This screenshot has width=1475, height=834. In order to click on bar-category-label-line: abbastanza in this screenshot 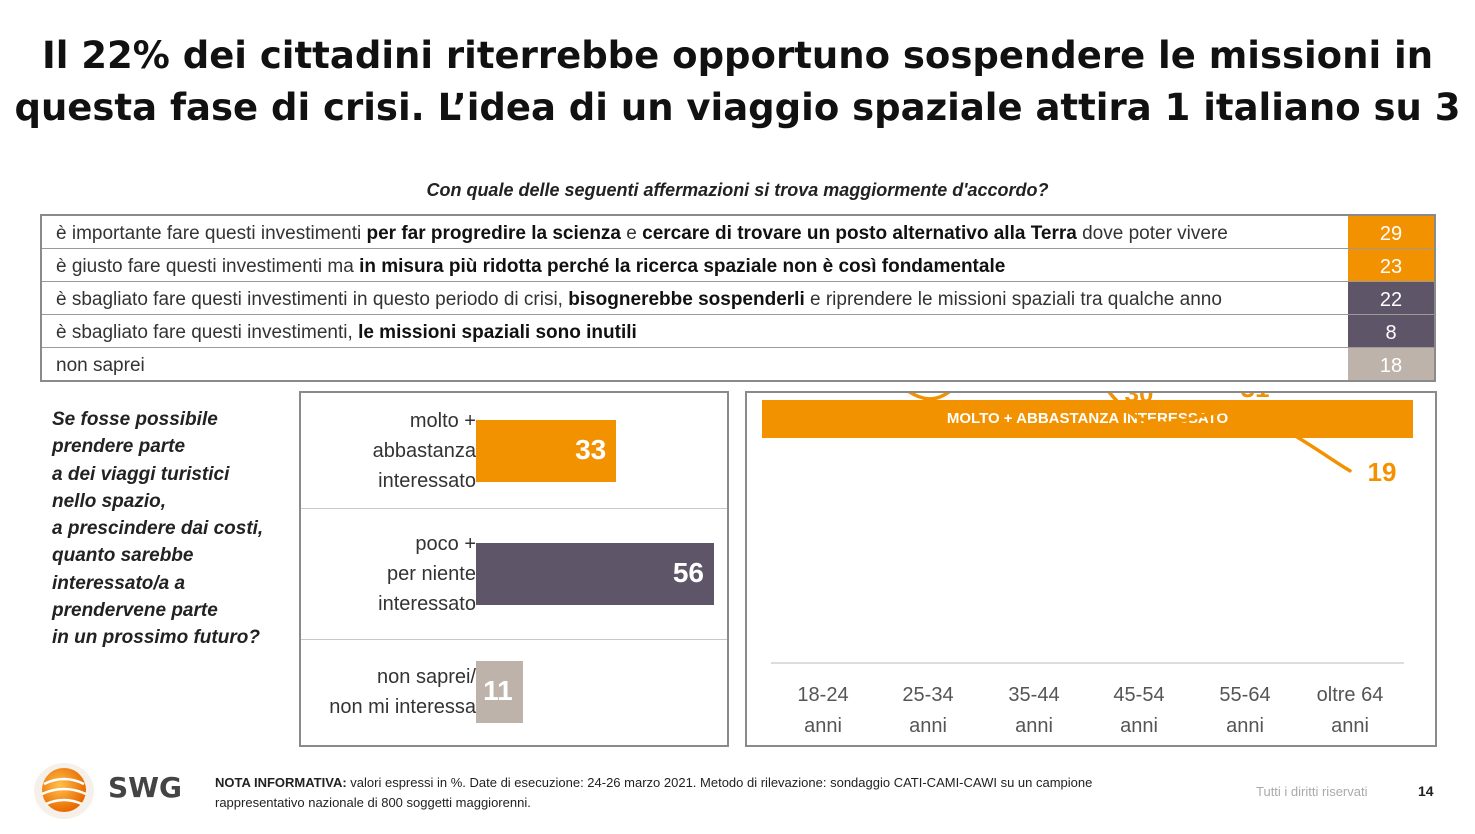, I will do `click(424, 450)`.